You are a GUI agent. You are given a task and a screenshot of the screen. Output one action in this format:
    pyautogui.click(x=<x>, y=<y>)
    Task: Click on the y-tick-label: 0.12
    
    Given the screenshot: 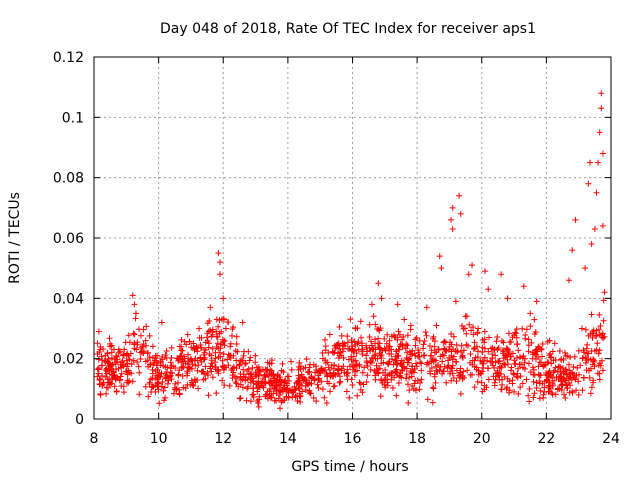 What is the action you would take?
    pyautogui.click(x=68, y=58)
    